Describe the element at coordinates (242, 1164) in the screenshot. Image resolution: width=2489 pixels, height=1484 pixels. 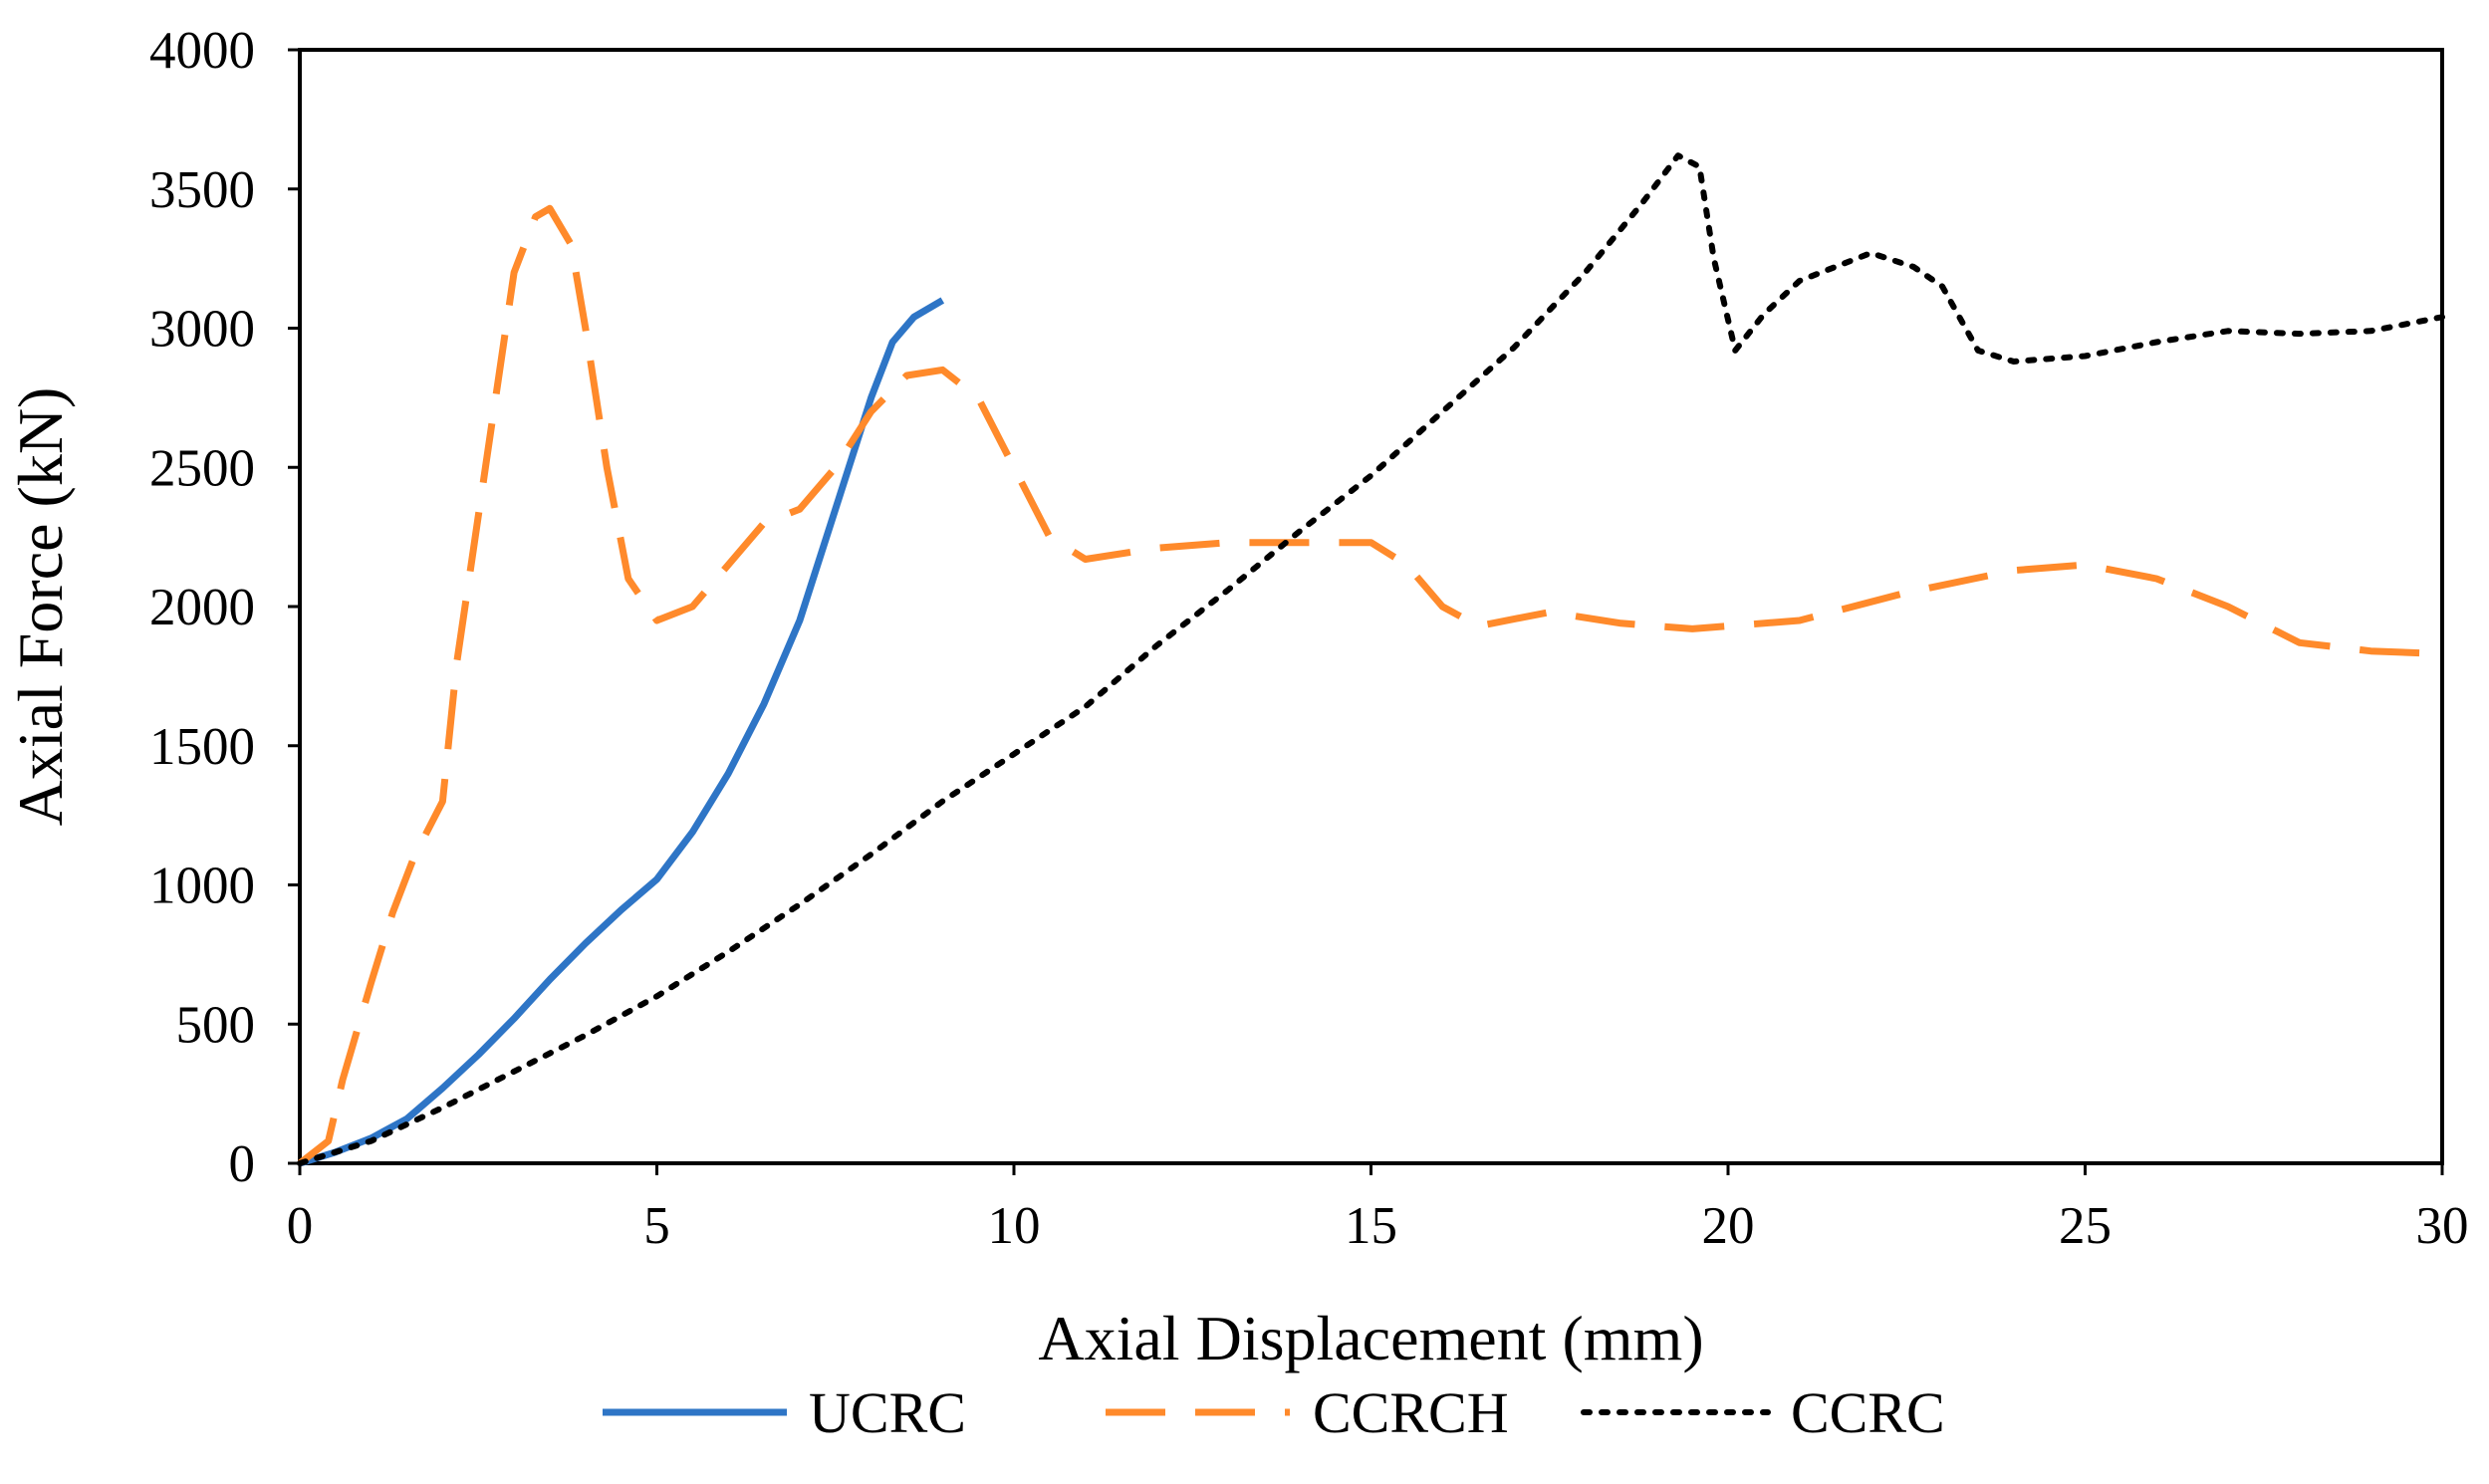
I see `y-tick-label: 0` at that location.